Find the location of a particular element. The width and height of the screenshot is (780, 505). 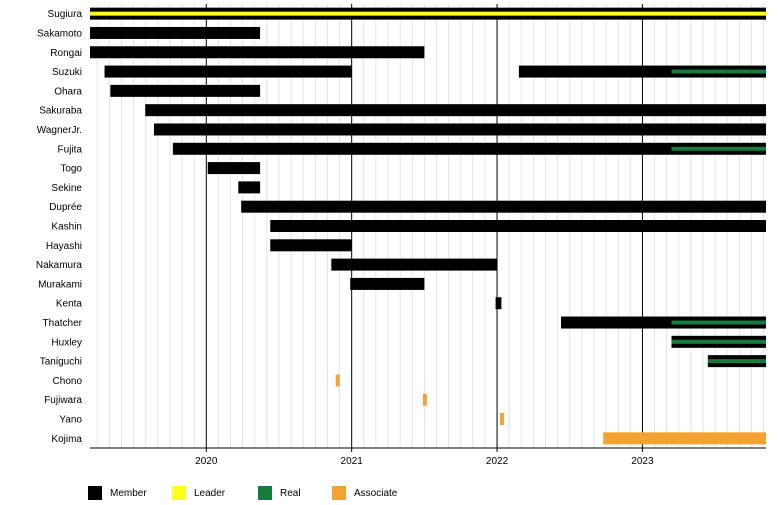

legend-item-member: Member is located at coordinates (117, 493).